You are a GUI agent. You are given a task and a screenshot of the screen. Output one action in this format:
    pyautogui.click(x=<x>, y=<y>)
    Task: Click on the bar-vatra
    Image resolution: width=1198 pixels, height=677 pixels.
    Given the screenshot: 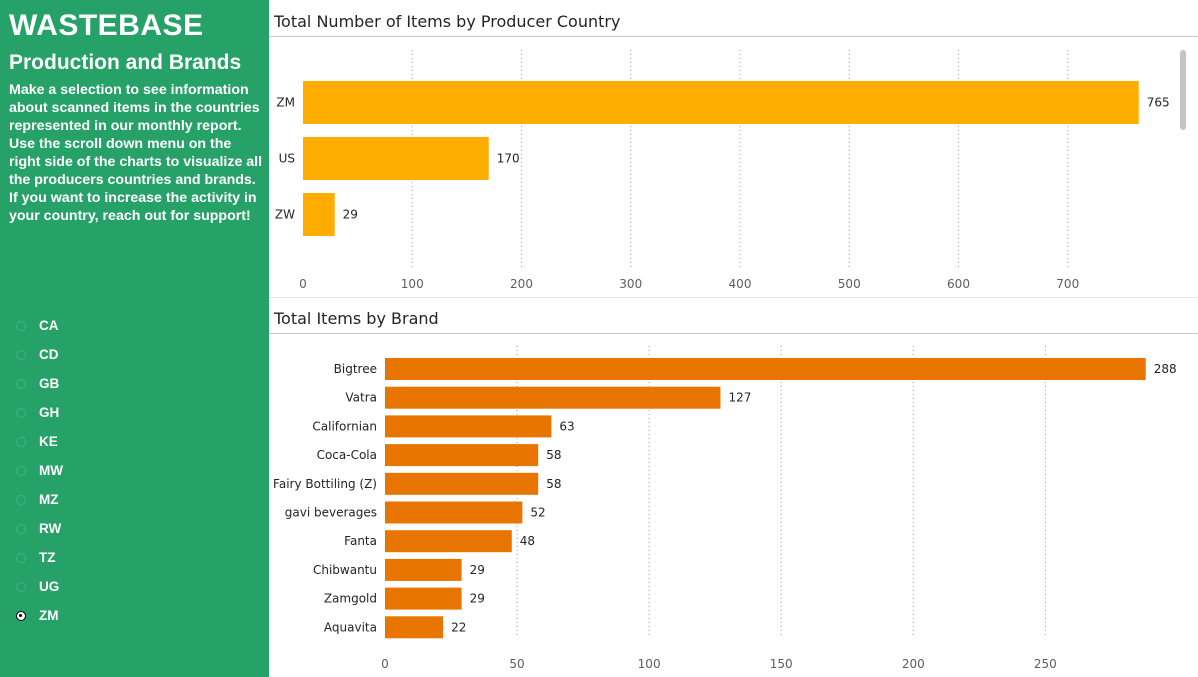 What is the action you would take?
    pyautogui.click(x=553, y=397)
    